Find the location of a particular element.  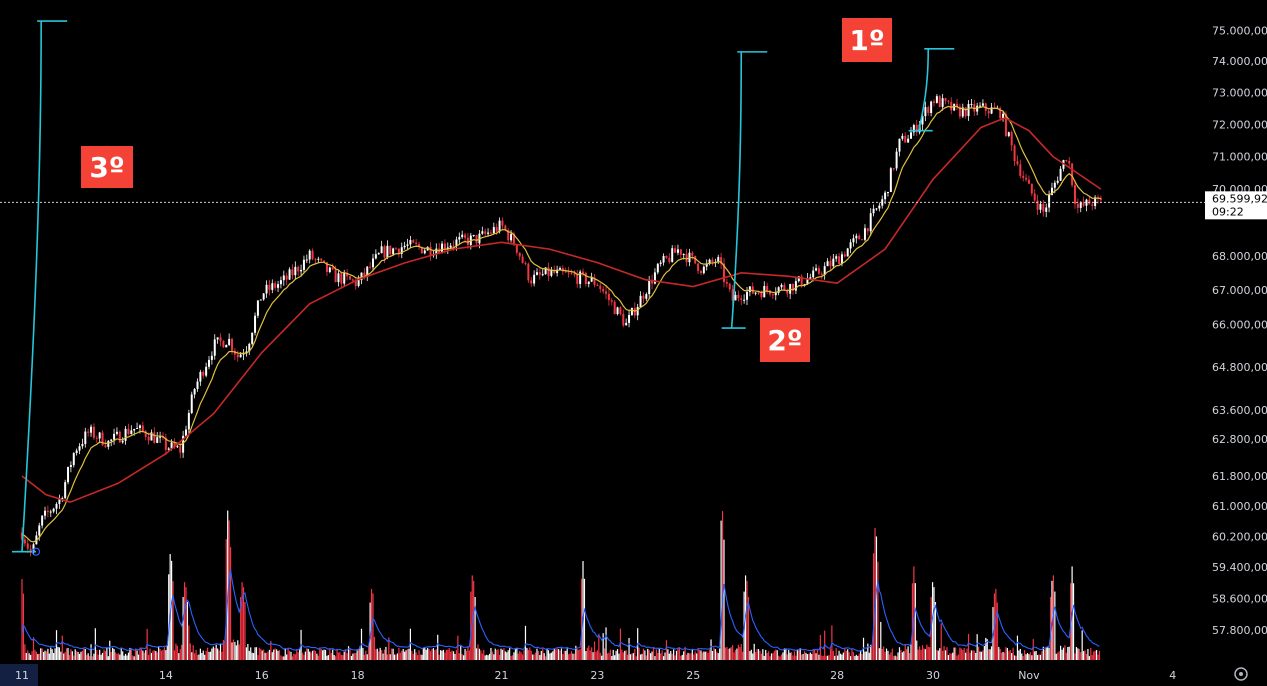

settings-gear-icon is located at coordinates (1241, 674).